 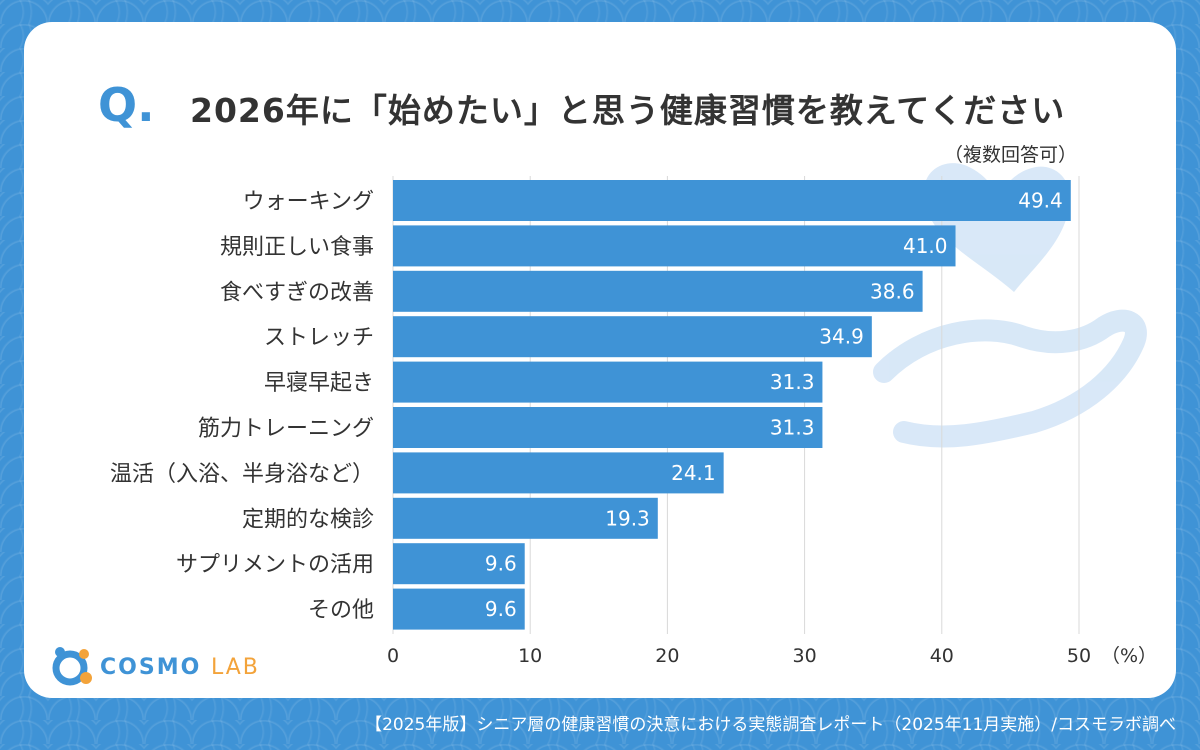 I want to click on category-label: 温活（入浴、半身浴など）, so click(x=242, y=474).